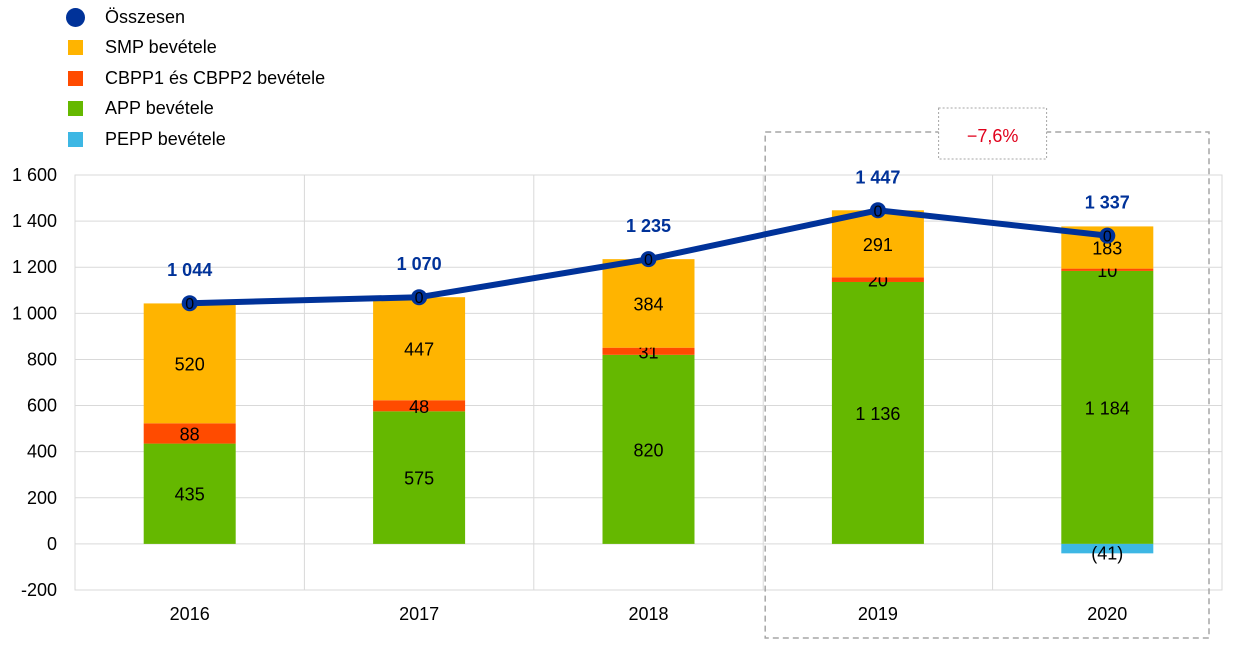  Describe the element at coordinates (42, 406) in the screenshot. I see `y-tick-label: 600` at that location.